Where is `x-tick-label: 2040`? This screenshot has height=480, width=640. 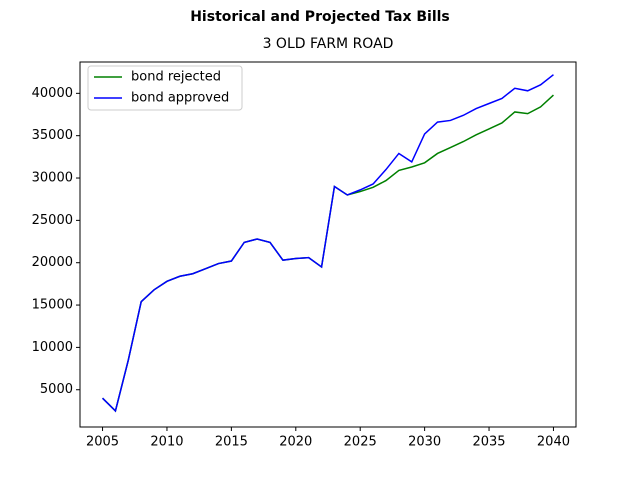 x-tick-label: 2040 is located at coordinates (553, 442).